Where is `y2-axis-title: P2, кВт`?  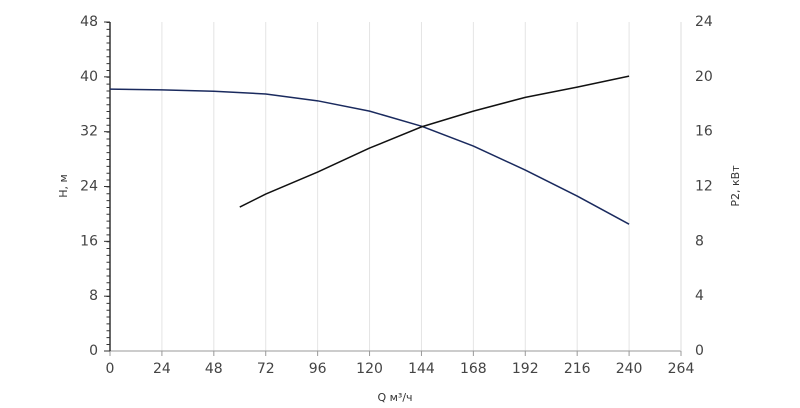 y2-axis-title: P2, кВт is located at coordinates (735, 186).